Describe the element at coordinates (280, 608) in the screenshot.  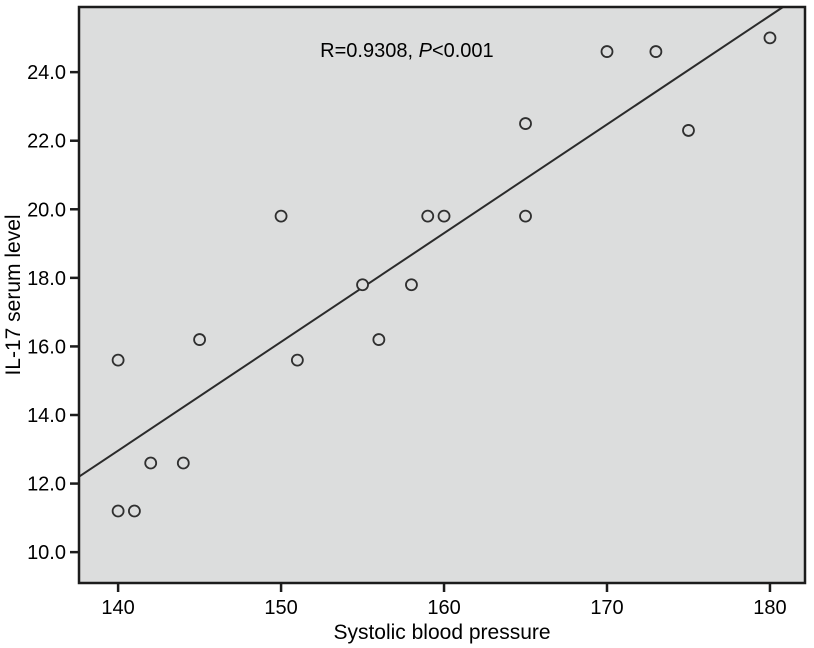
I see `x-tick-label: 150` at that location.